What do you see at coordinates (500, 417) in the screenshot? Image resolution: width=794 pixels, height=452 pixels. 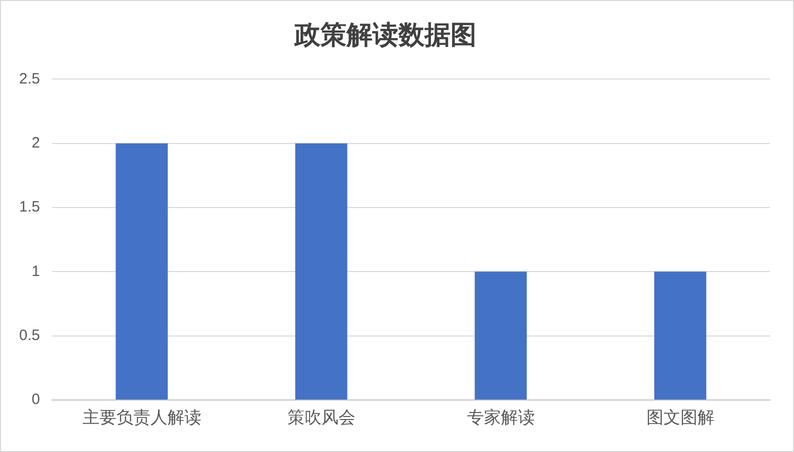 I see `x-tick-label: 专家解读` at bounding box center [500, 417].